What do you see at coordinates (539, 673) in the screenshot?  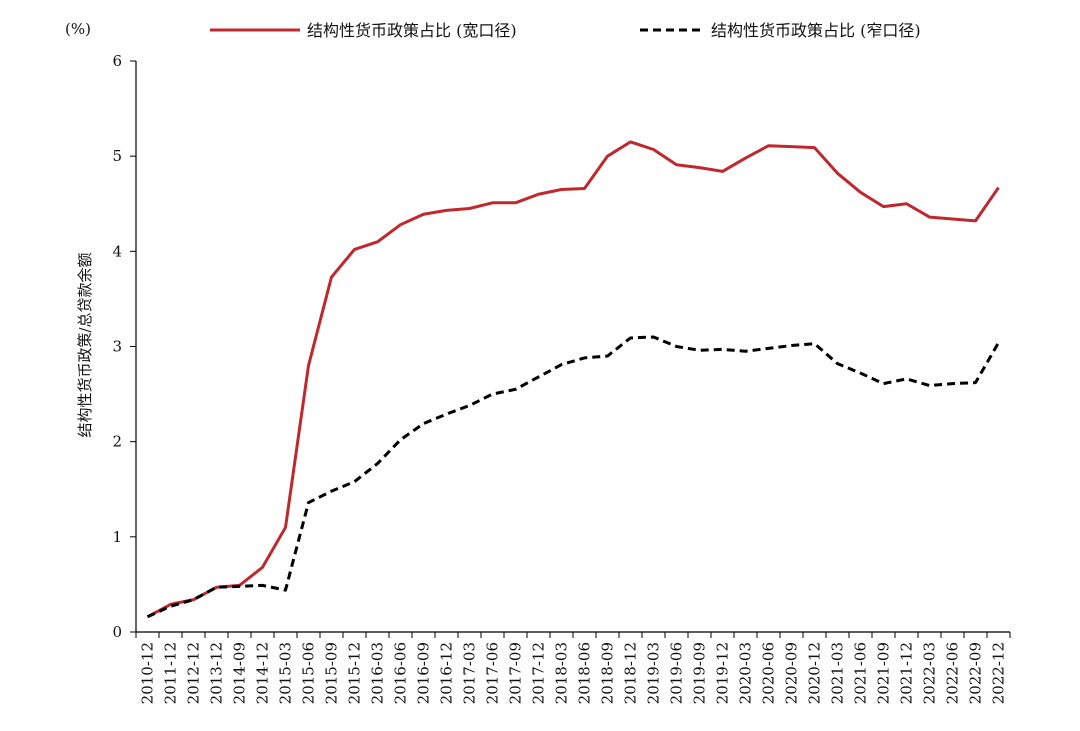 I see `x-tick-label: 2017-12` at bounding box center [539, 673].